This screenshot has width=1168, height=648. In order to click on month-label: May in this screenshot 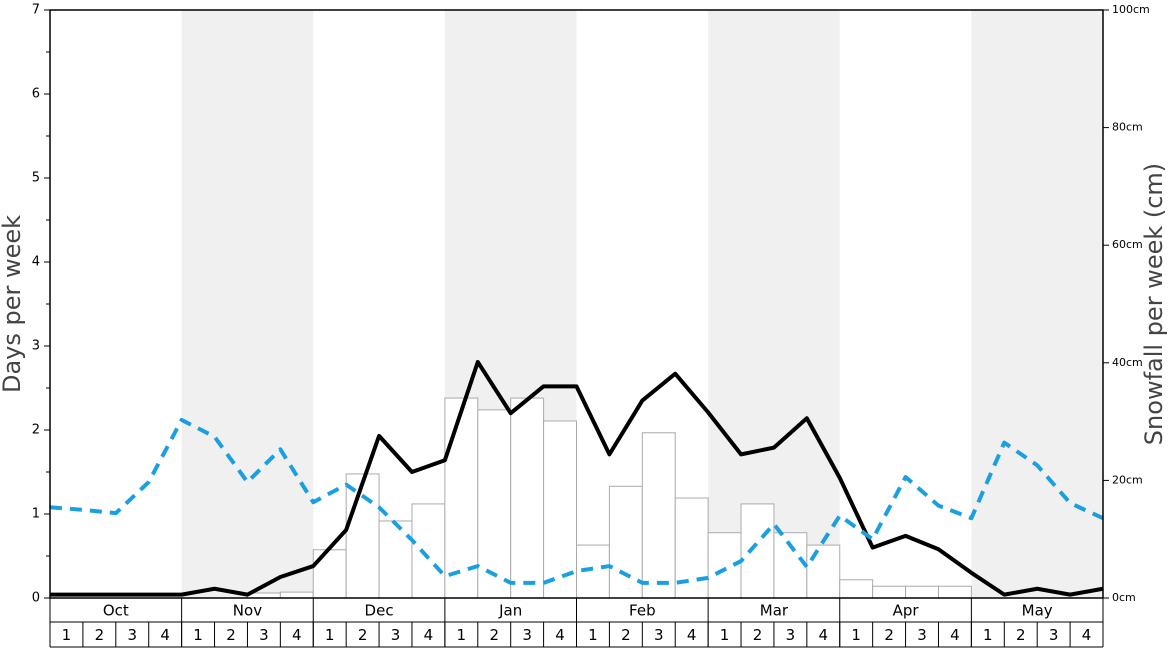, I will do `click(1037, 611)`.